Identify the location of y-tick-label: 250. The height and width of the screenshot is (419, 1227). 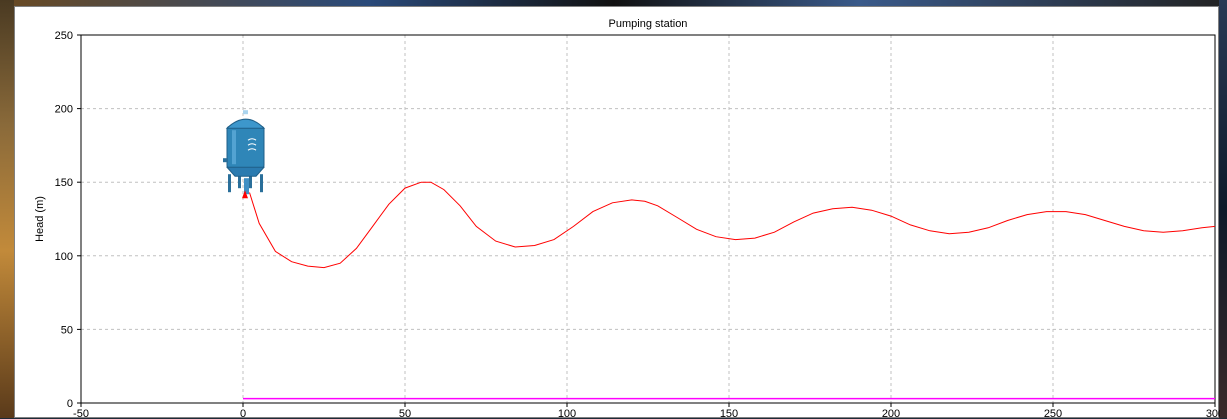
(64, 36).